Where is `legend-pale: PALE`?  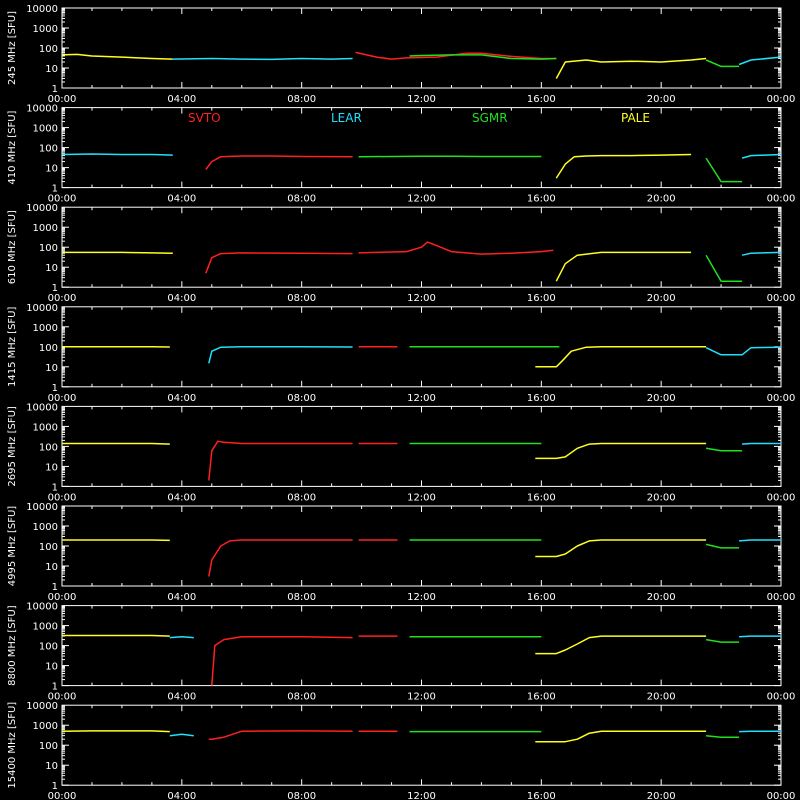 legend-pale: PALE is located at coordinates (635, 118).